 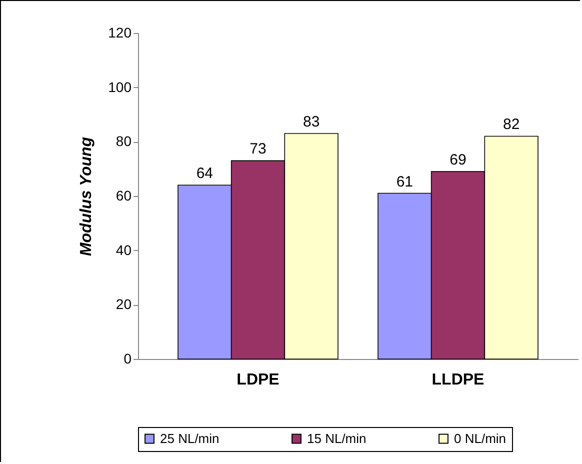 What do you see at coordinates (480, 438) in the screenshot?
I see `legend-label: 0 NL/min` at bounding box center [480, 438].